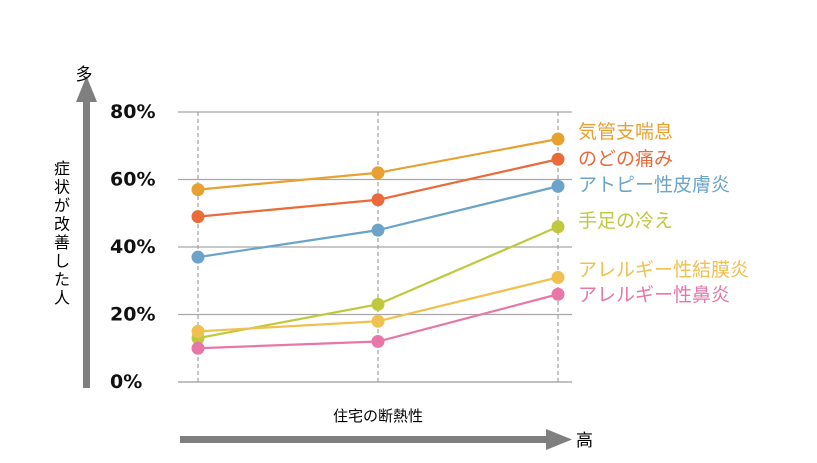 The image size is (817, 463). Describe the element at coordinates (625, 221) in the screenshot. I see `legend-entry: 手足の冷え` at that location.